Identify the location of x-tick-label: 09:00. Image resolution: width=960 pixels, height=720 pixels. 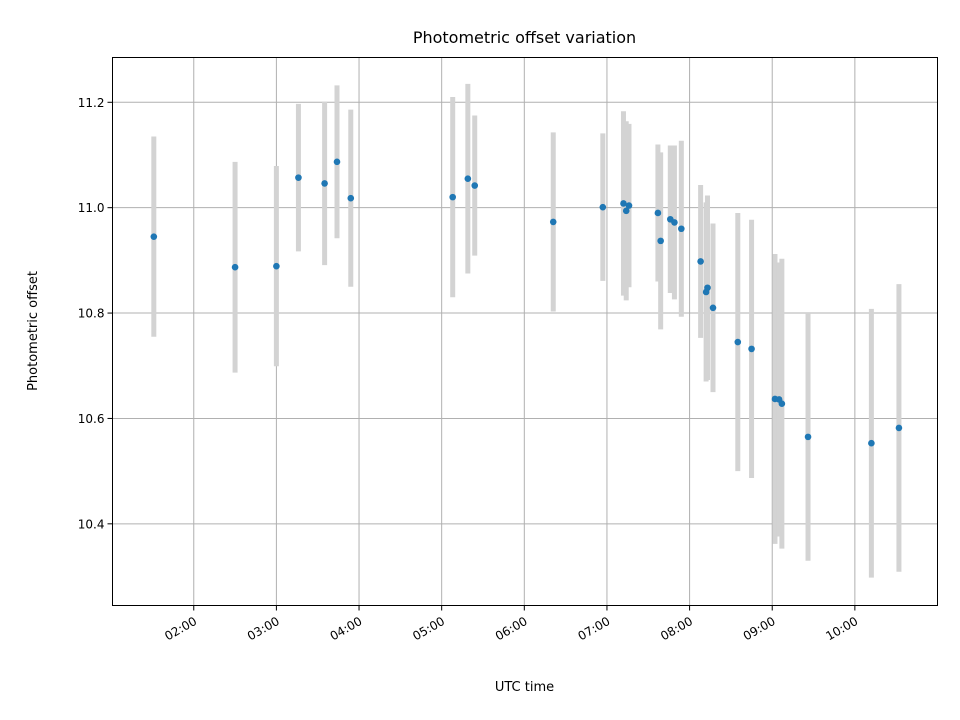
(759, 628).